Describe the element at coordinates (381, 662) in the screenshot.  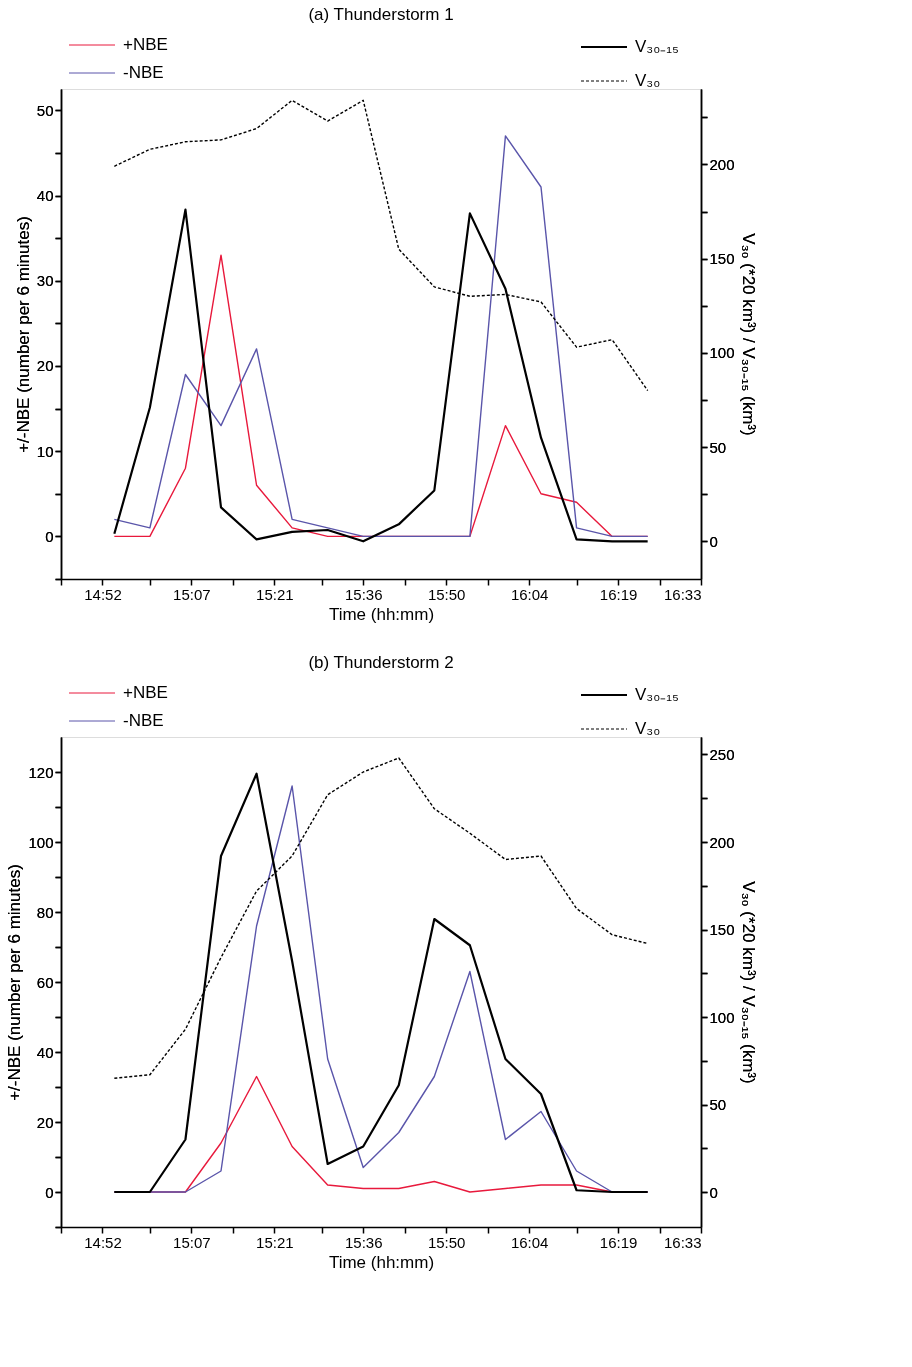
I see `chart-title: (b) Thunderstorm 2` at that location.